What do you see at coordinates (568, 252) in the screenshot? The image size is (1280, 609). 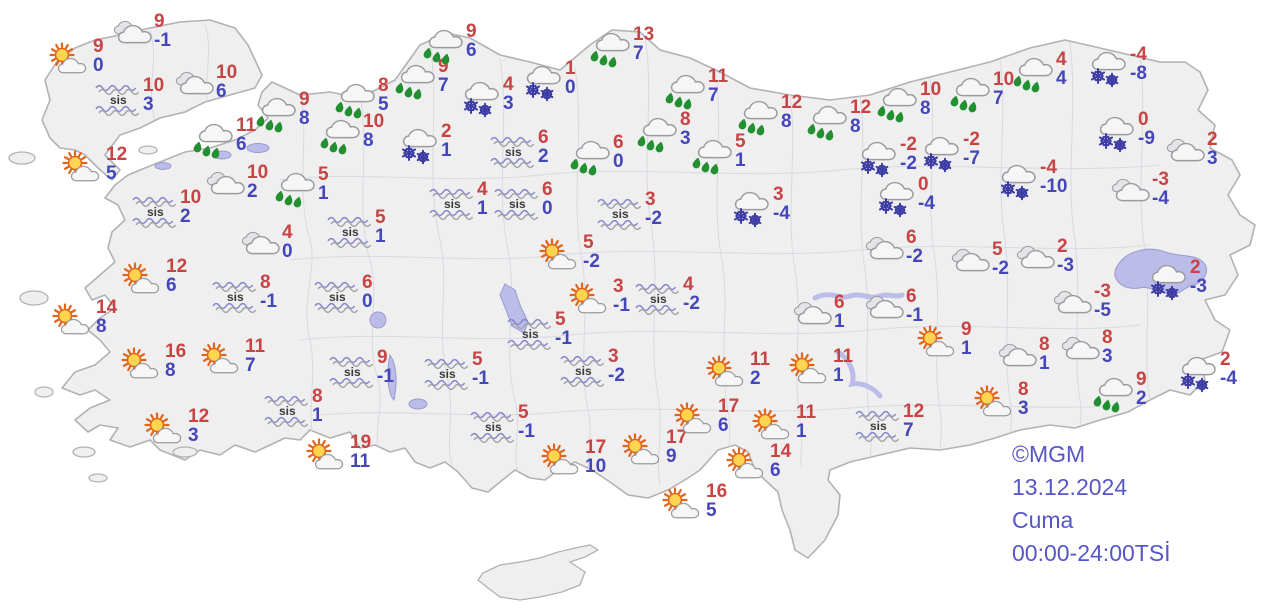 I see `weather-station: 5 -2` at bounding box center [568, 252].